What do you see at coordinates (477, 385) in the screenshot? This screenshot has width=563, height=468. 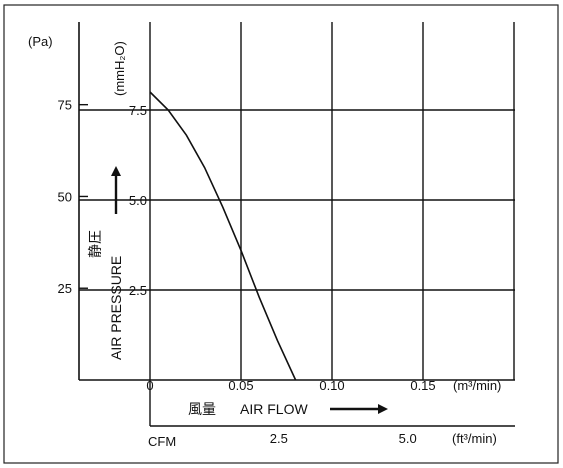 I see `x-unit-primary: (m³/min)` at bounding box center [477, 385].